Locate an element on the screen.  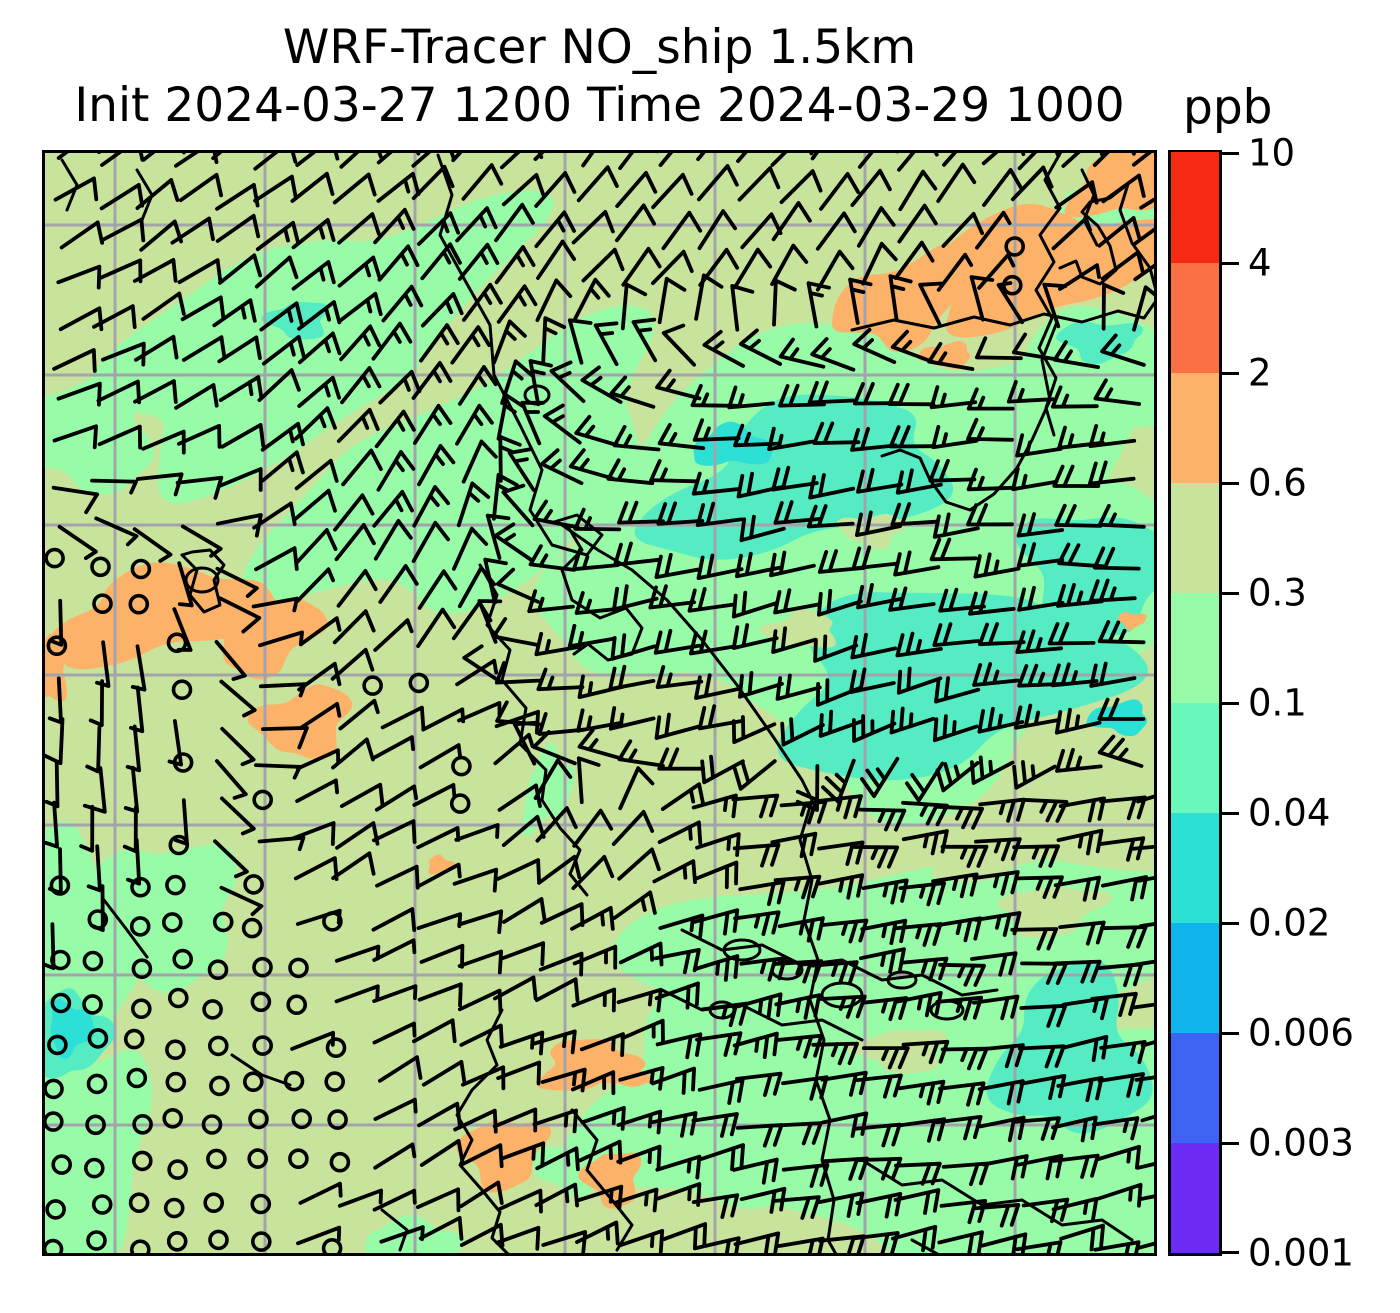
field-patch-cyan is located at coordinates (72, 1029).